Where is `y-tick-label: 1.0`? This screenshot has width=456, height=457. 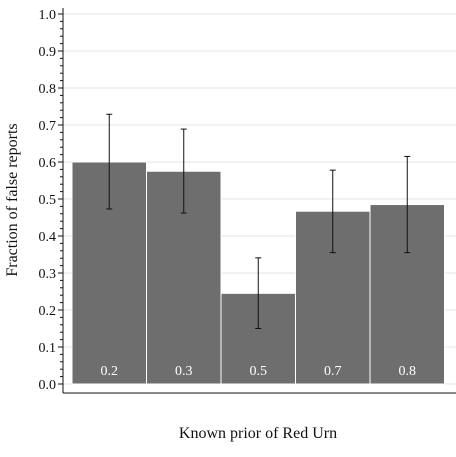 y-tick-label: 1.0 is located at coordinates (48, 15).